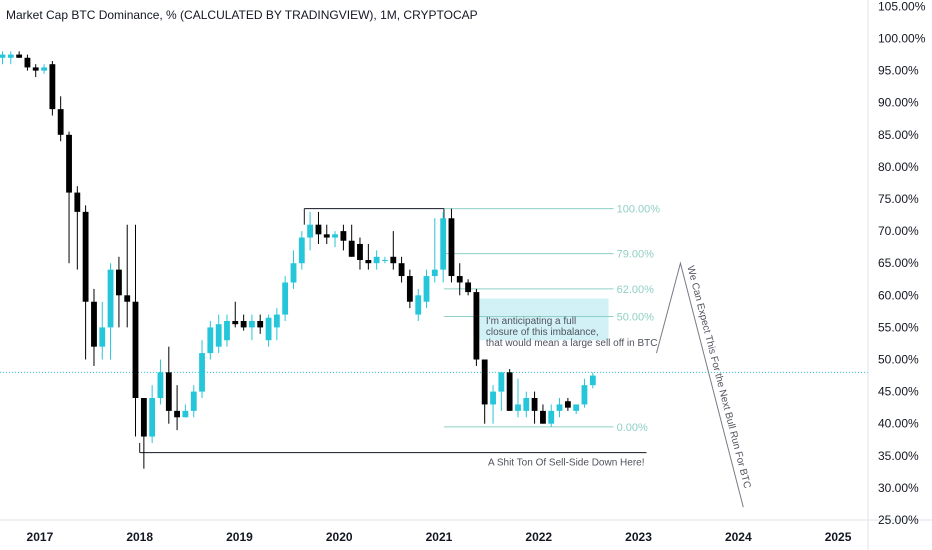 This screenshot has width=932, height=550. Describe the element at coordinates (538, 537) in the screenshot. I see `x-tick-label: 2022` at that location.